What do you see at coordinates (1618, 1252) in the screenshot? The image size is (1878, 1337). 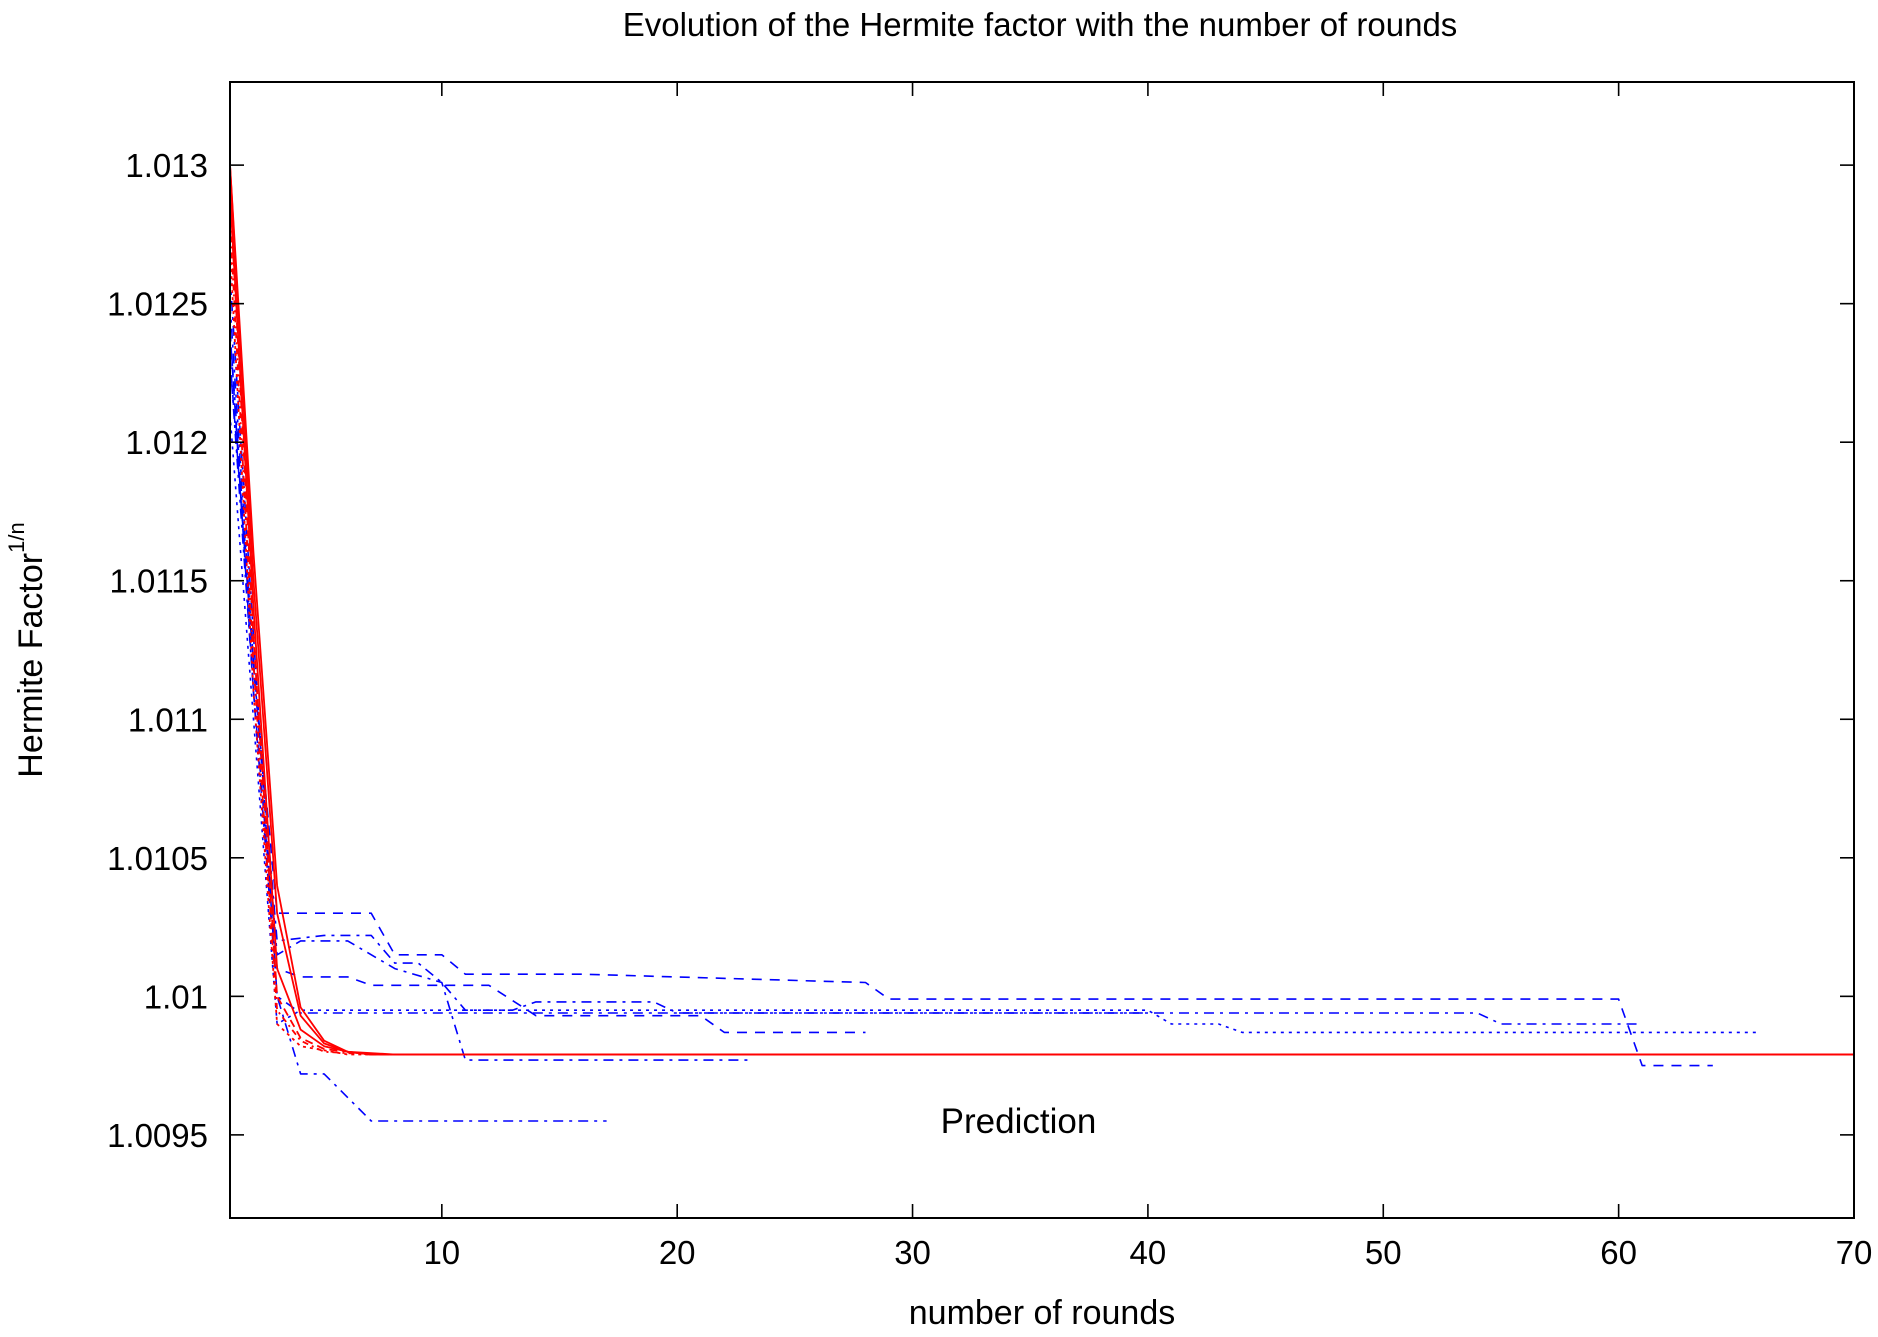 I see `x-tick-label: 60` at bounding box center [1618, 1252].